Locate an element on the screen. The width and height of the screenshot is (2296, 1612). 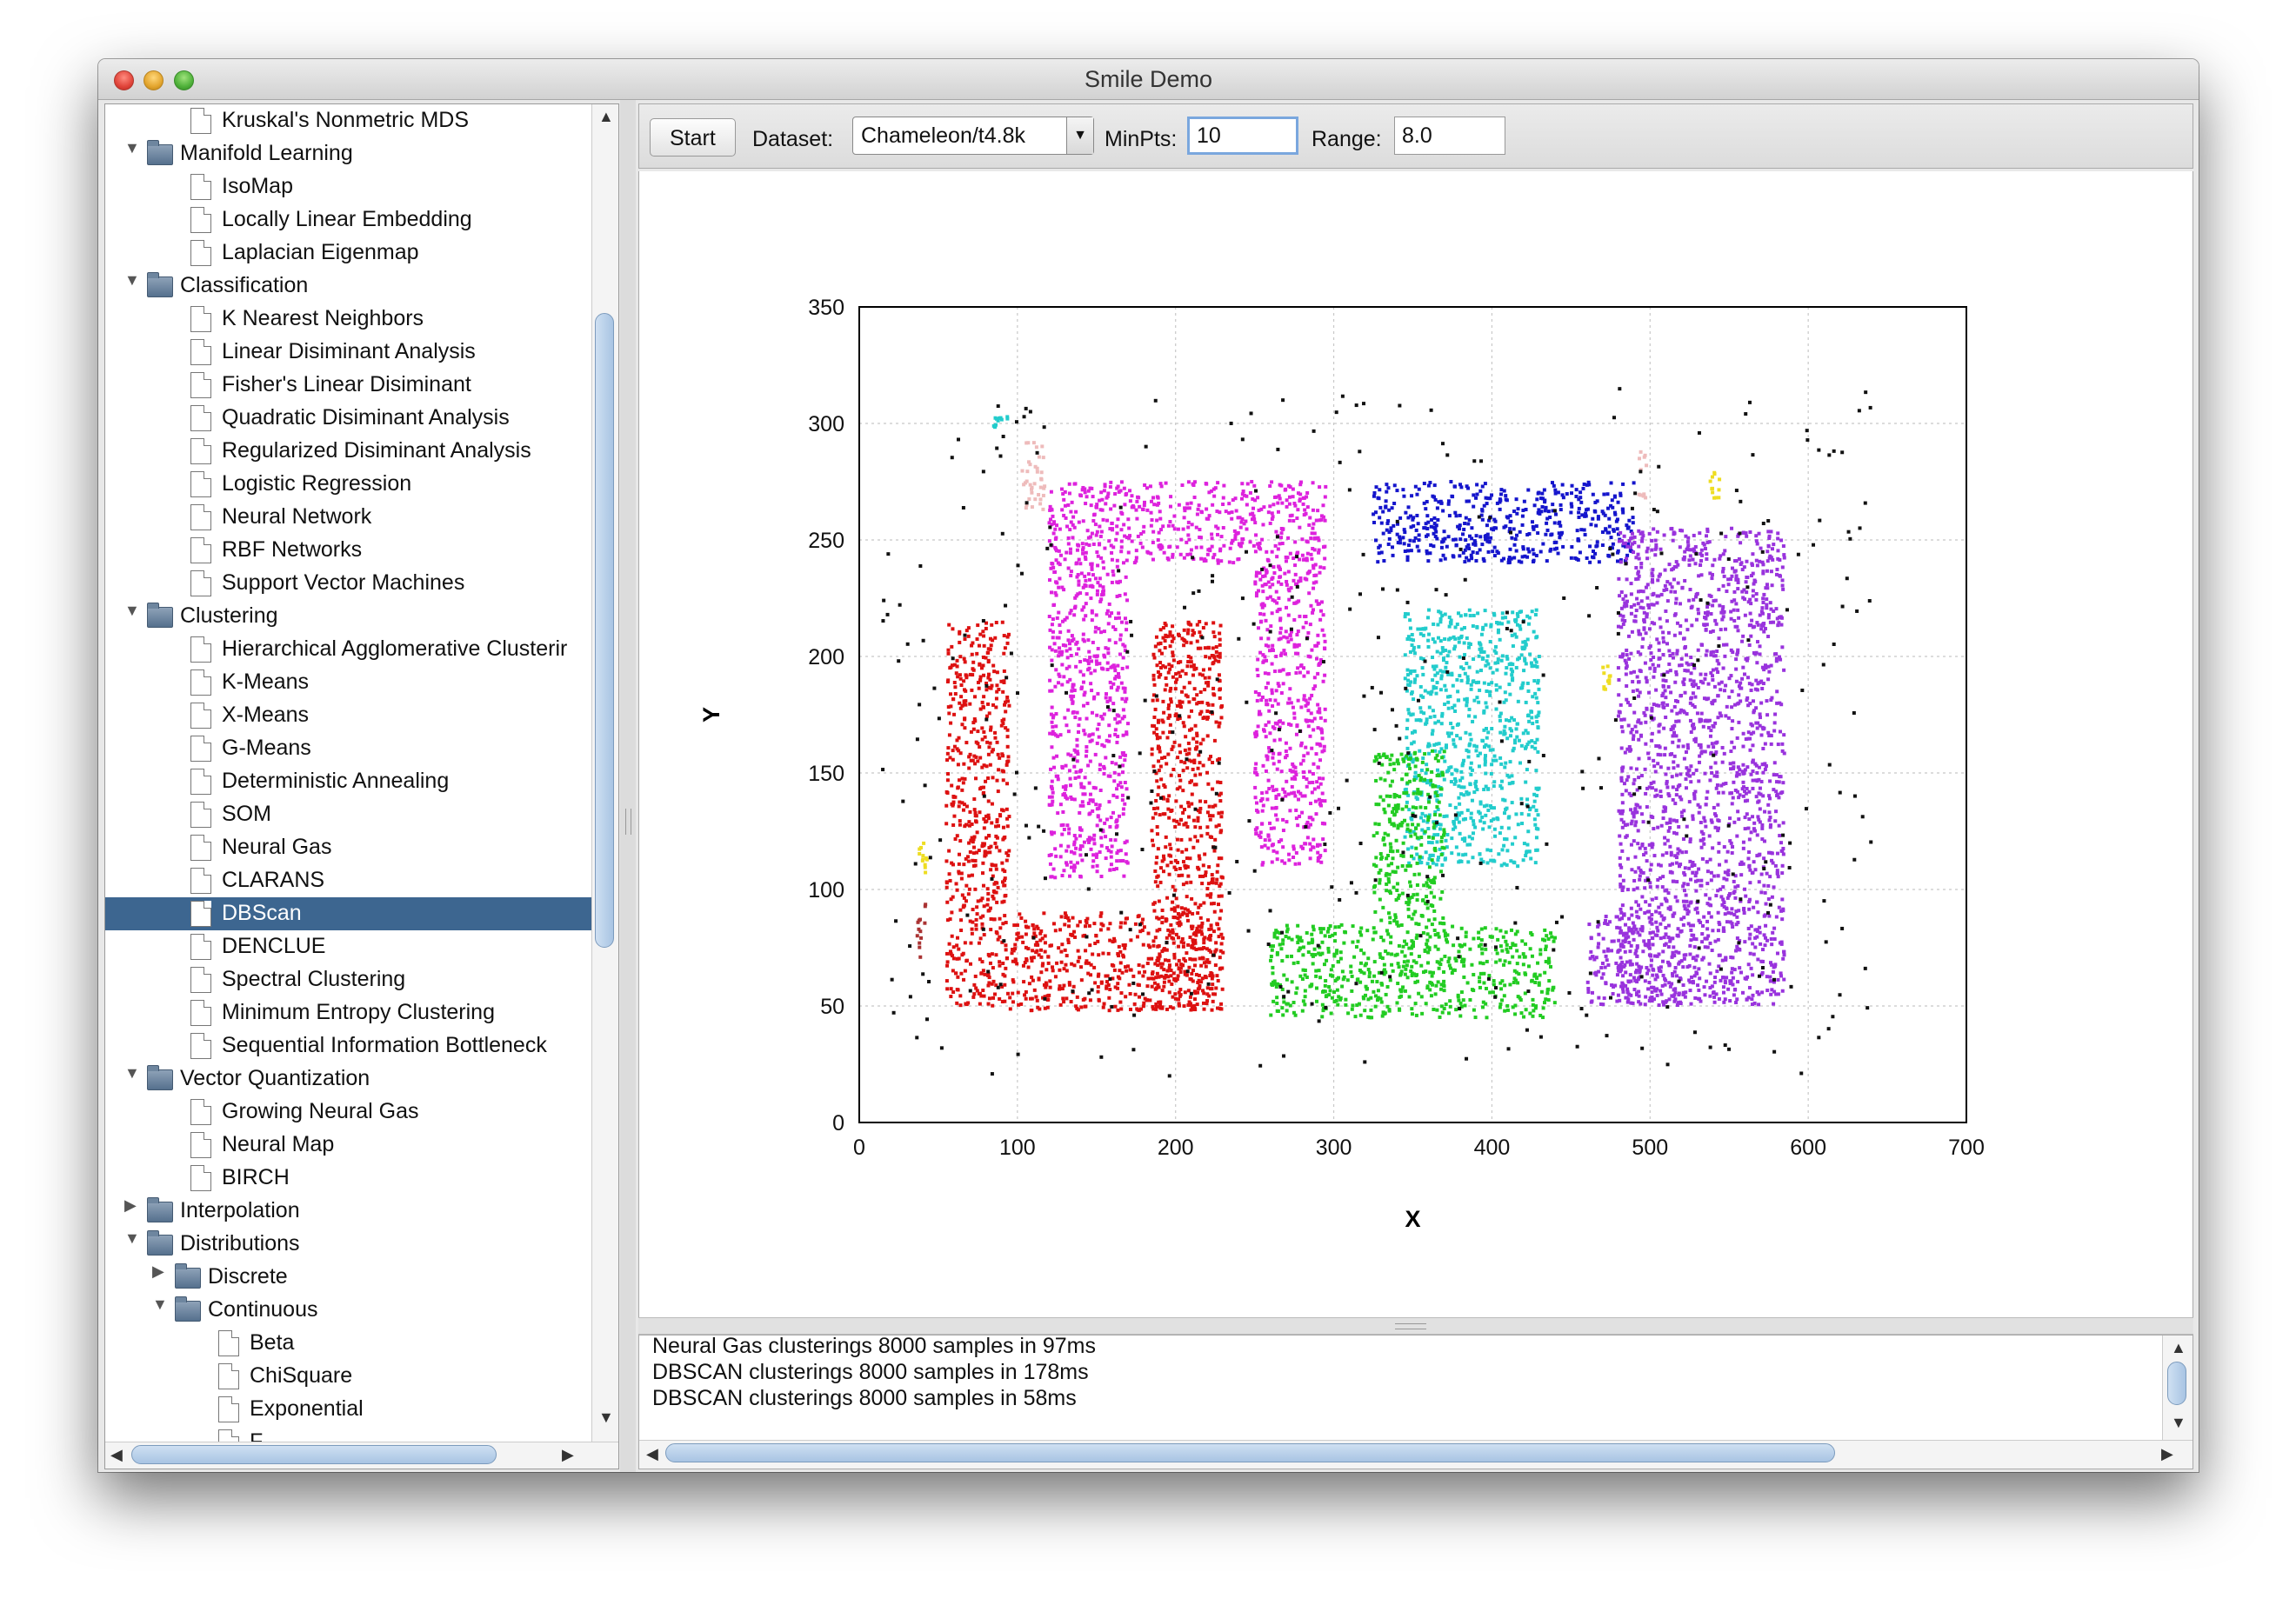
tree-item: K-Means is located at coordinates (348, 682).